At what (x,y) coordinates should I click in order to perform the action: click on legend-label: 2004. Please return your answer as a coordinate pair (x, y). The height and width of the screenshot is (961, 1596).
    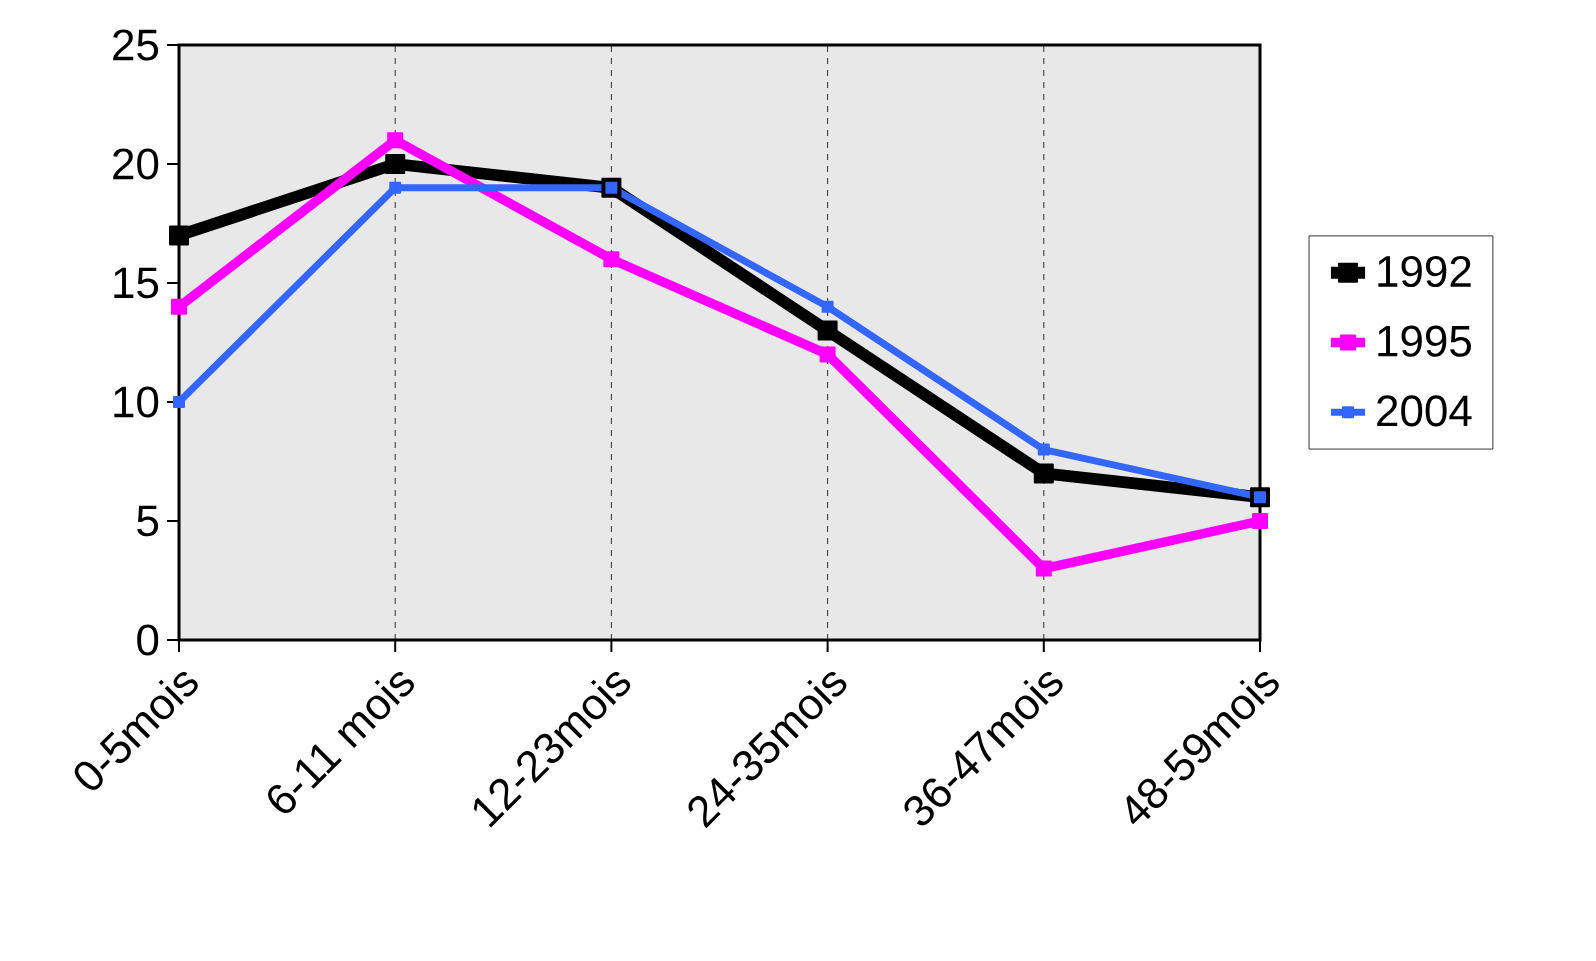
    Looking at the image, I should click on (1424, 411).